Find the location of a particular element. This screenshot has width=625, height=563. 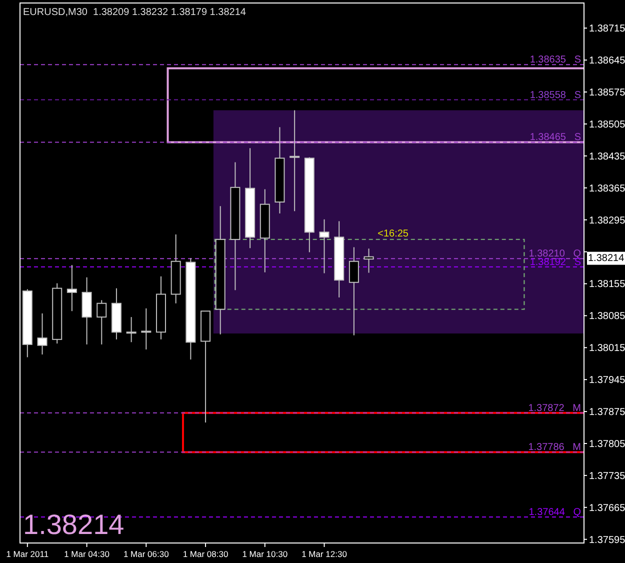

ref-line-label: 1.38558 S is located at coordinates (556, 95).